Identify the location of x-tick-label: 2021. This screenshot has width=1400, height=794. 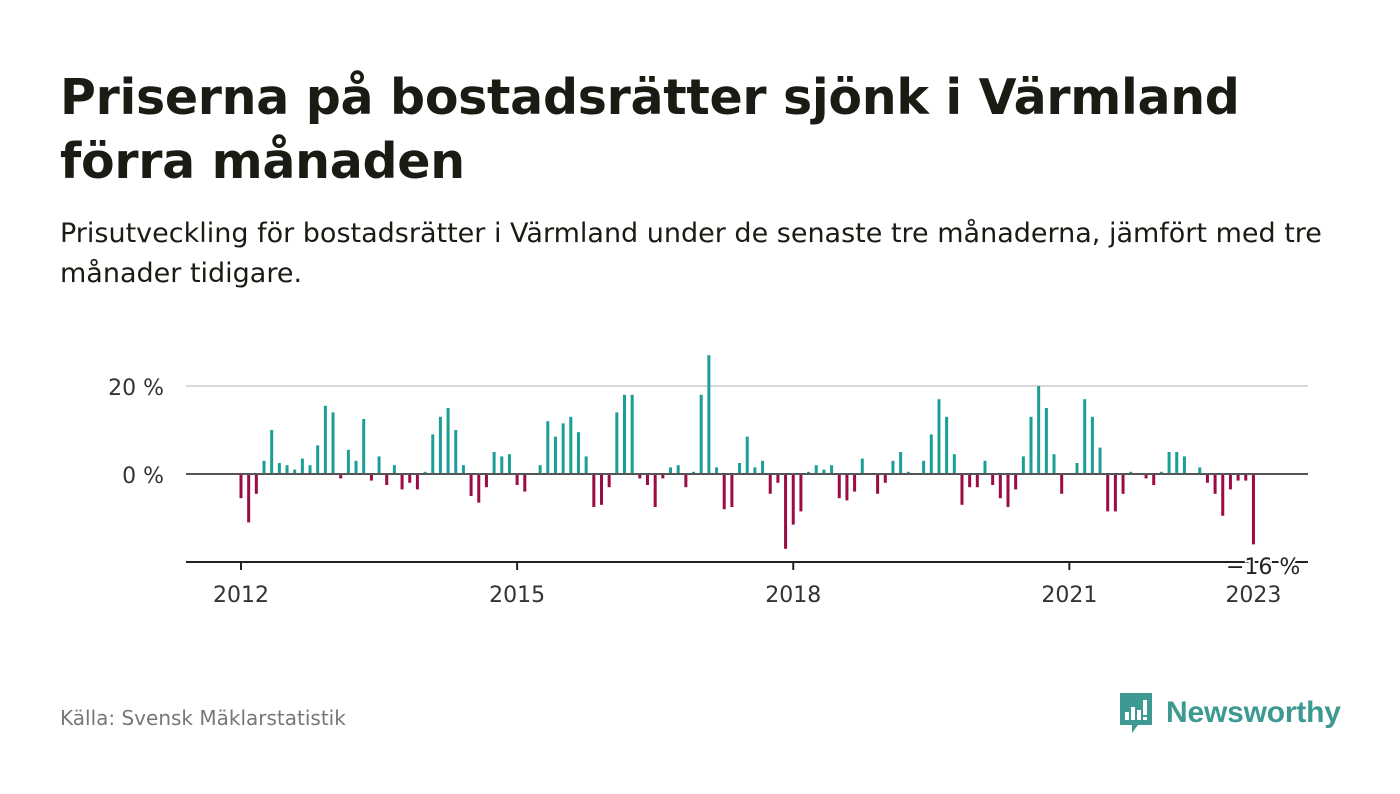
(1069, 595).